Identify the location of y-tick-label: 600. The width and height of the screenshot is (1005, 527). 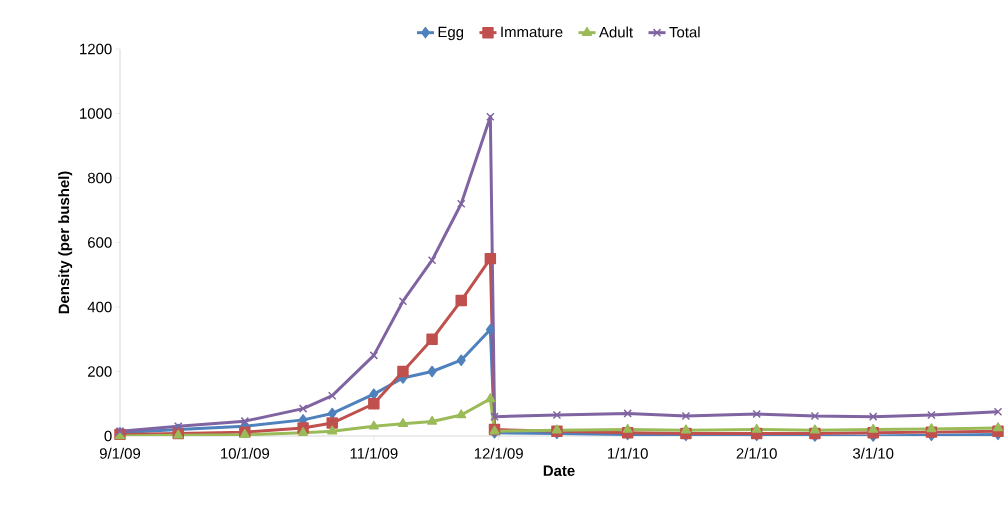
(100, 242).